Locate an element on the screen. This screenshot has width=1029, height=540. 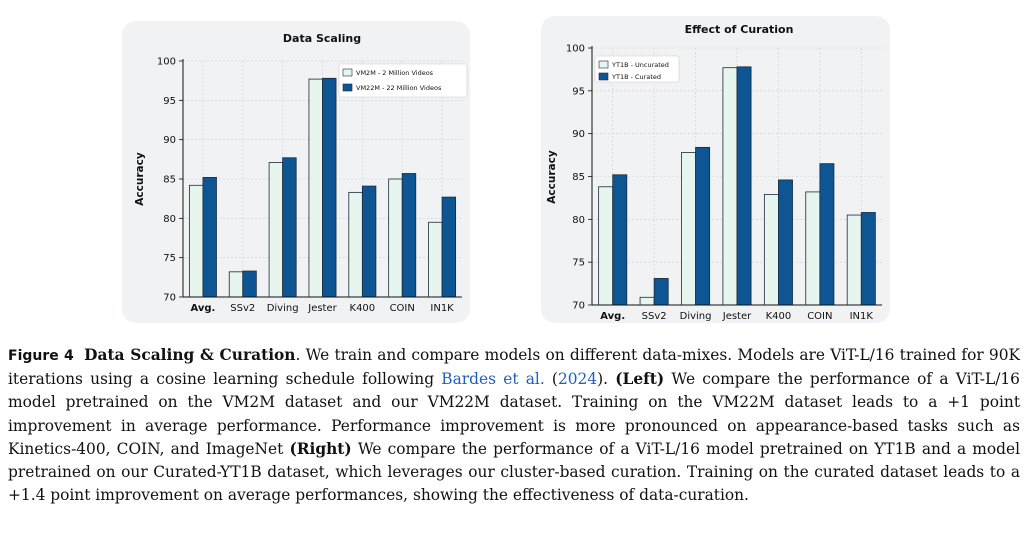
caption-figure-label: Figure 4 is located at coordinates (41, 356).